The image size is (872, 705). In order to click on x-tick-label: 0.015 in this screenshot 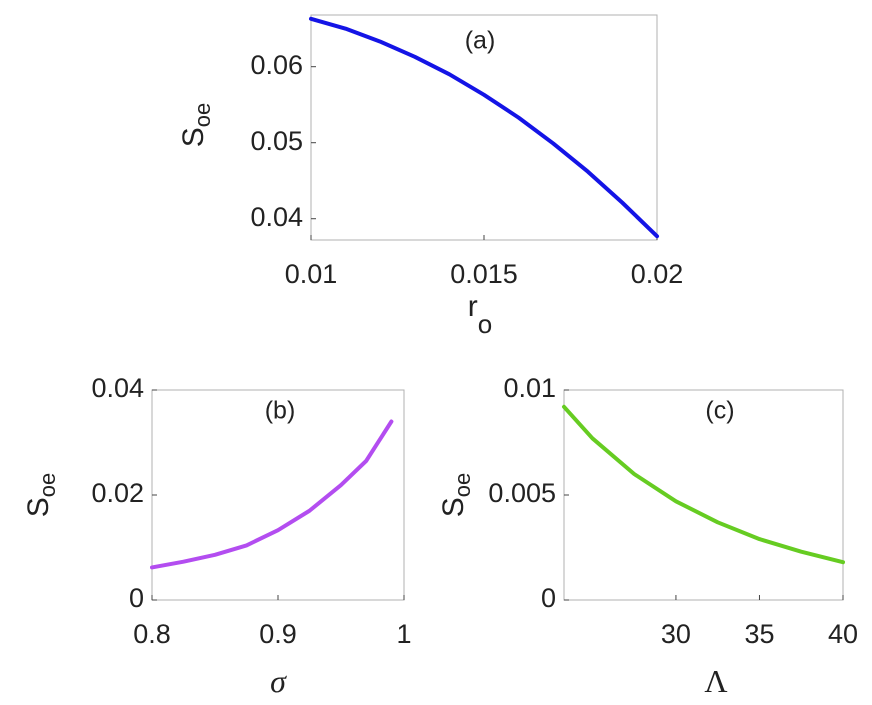, I will do `click(484, 274)`.